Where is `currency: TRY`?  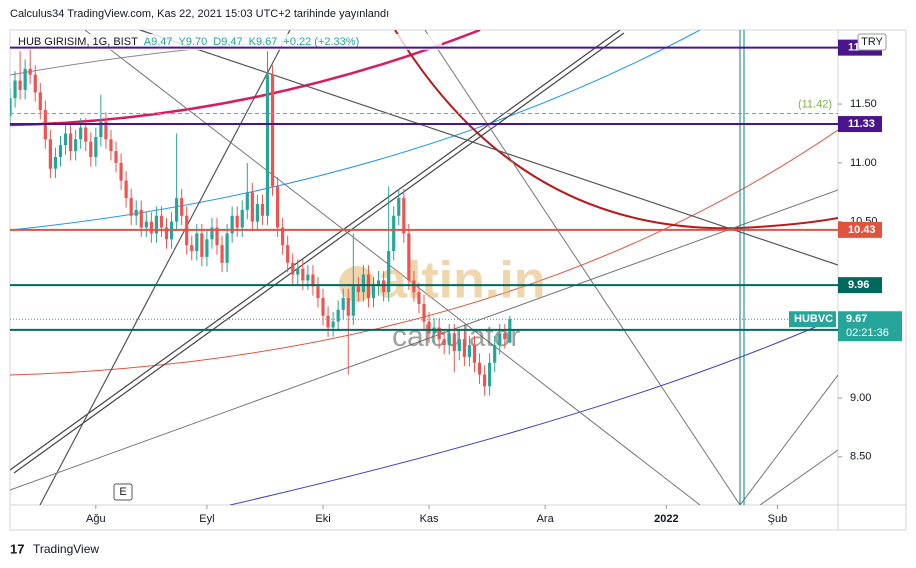 currency: TRY is located at coordinates (872, 42).